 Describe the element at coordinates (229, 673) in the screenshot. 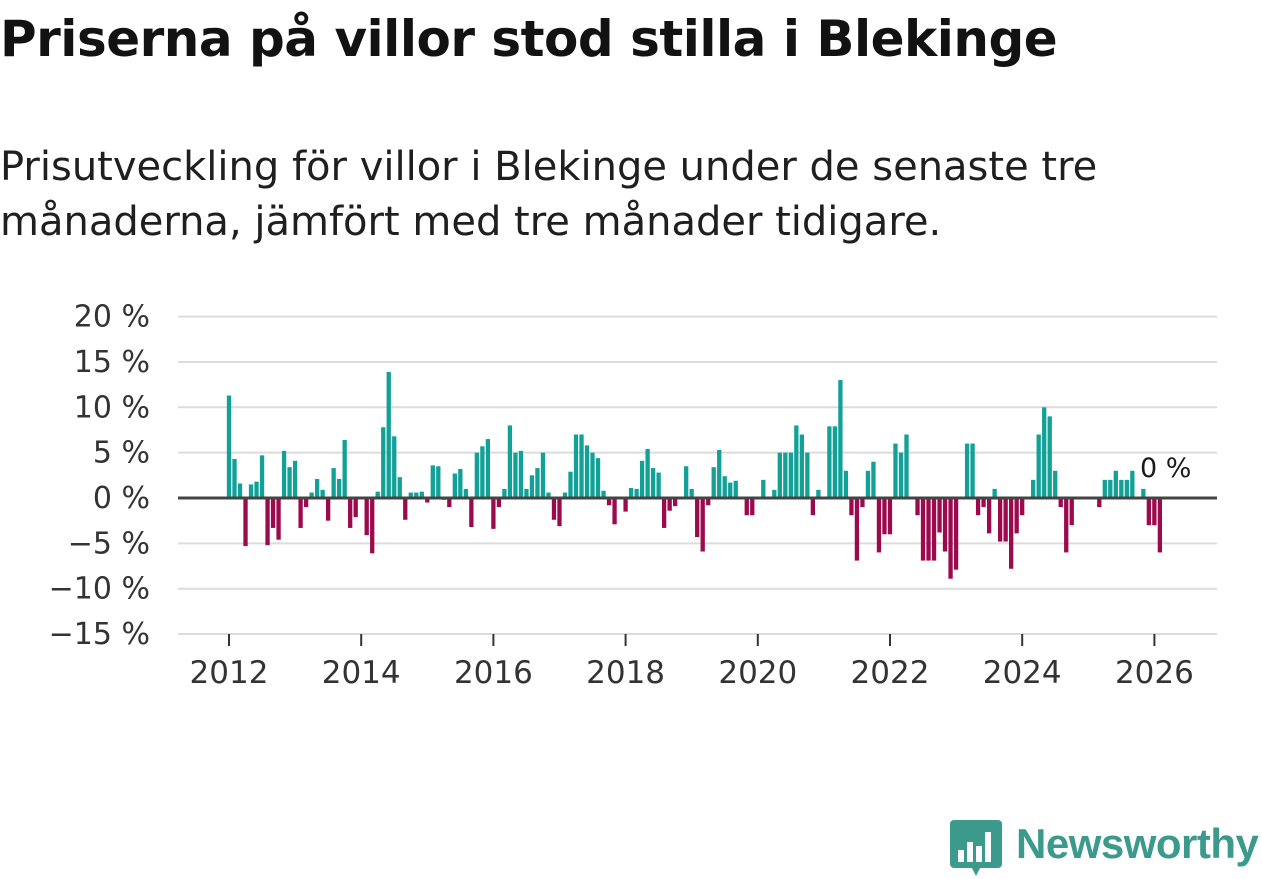

I see `x-tick-label: 2012` at that location.